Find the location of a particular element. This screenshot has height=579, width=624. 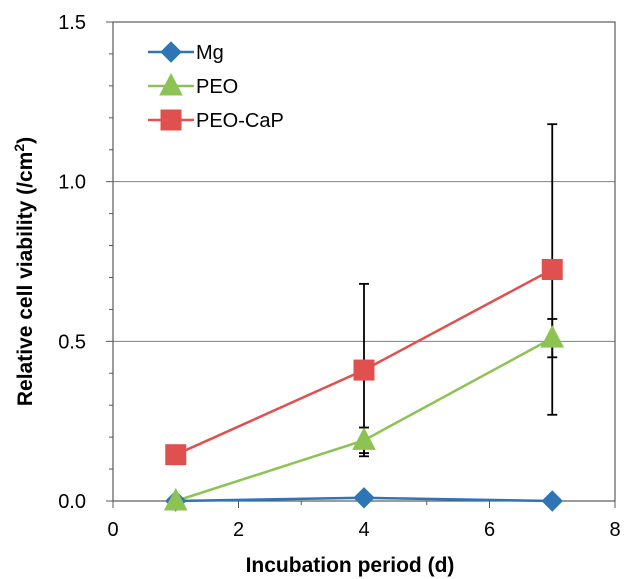

y-axis-title: Relative cell viability (/cm2) is located at coordinates (24, 271).